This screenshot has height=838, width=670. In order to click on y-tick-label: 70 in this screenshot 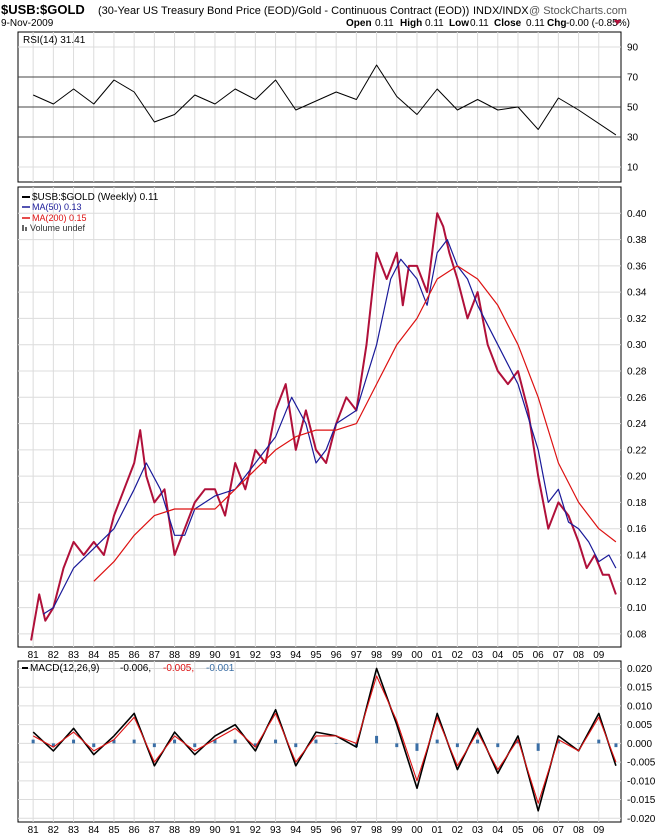, I will do `click(633, 78)`.